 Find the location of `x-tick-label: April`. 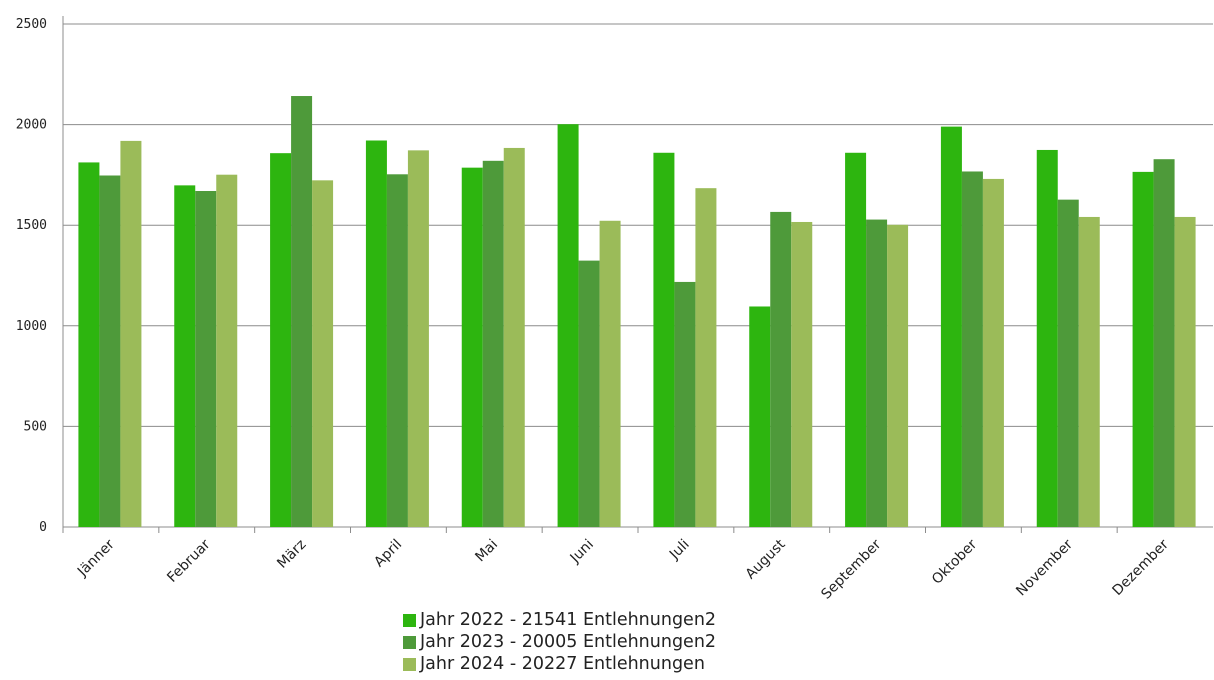

x-tick-label: April is located at coordinates (388, 554).